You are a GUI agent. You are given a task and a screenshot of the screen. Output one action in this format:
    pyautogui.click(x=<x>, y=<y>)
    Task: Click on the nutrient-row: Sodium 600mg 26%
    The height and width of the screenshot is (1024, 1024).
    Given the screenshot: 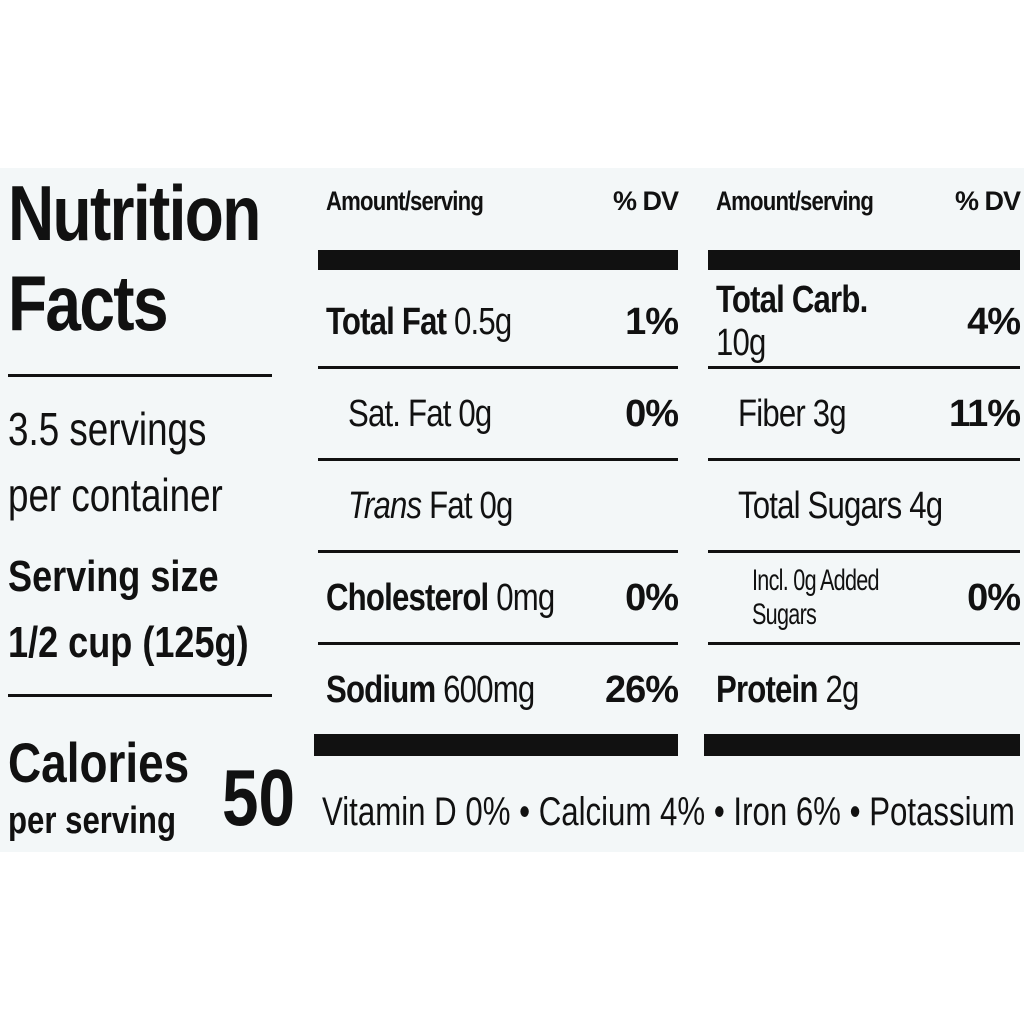 What is the action you would take?
    pyautogui.click(x=502, y=690)
    